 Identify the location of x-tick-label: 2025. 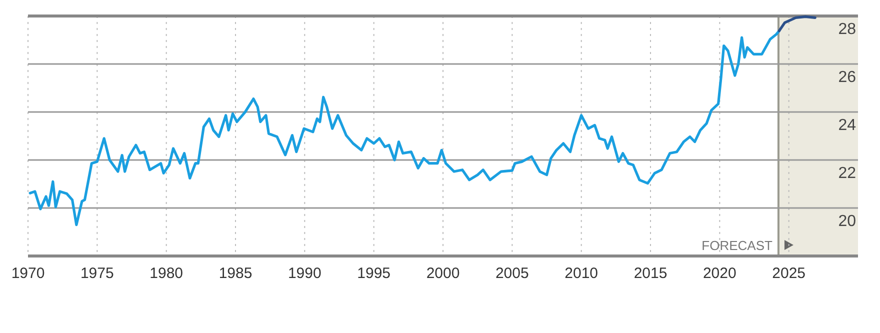
(789, 273).